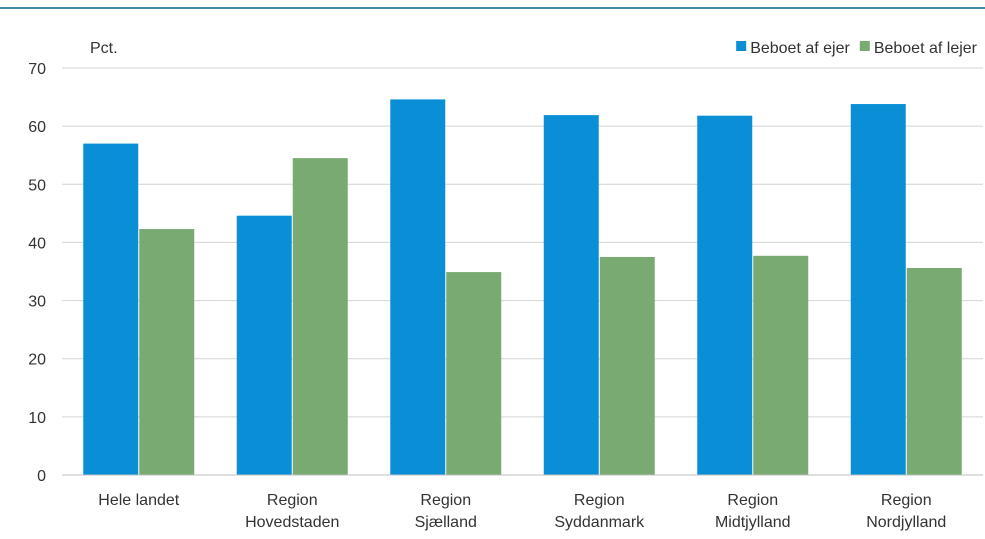 The height and width of the screenshot is (539, 985). I want to click on x-category-label: Hele landet, so click(139, 500).